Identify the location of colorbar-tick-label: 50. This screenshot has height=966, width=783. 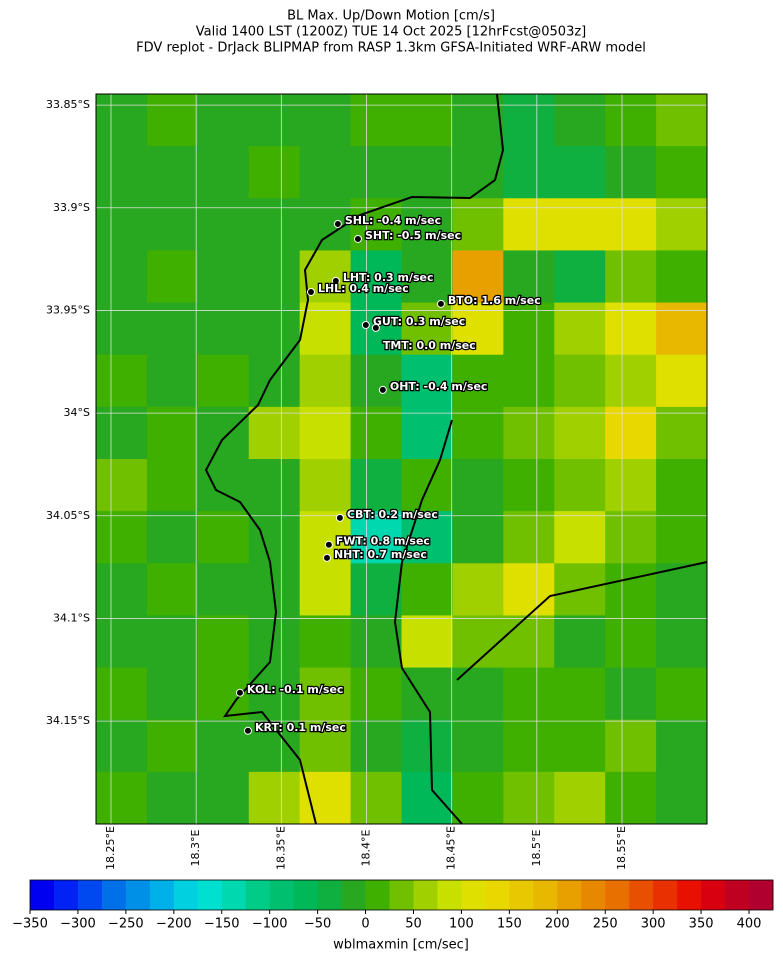
(413, 924).